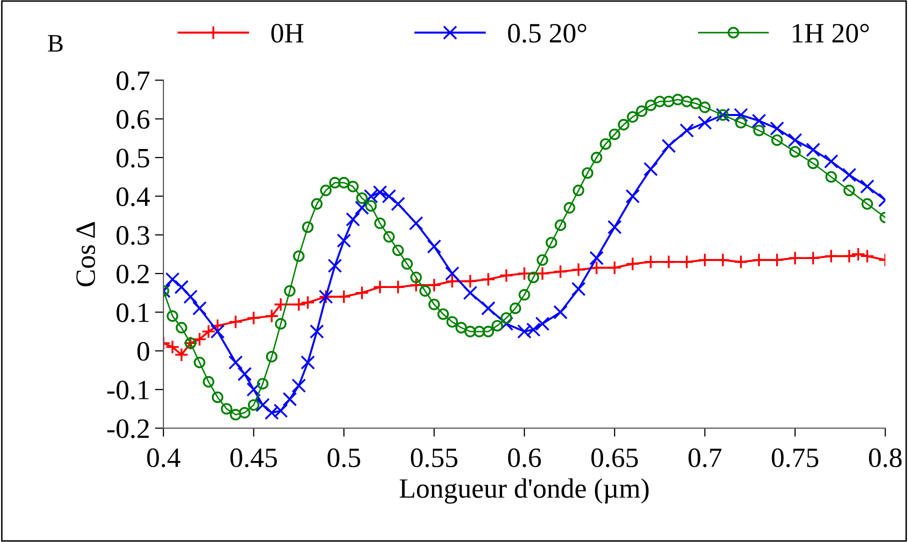  What do you see at coordinates (547, 33) in the screenshot?
I see `legend-label: 0.5 20°` at bounding box center [547, 33].